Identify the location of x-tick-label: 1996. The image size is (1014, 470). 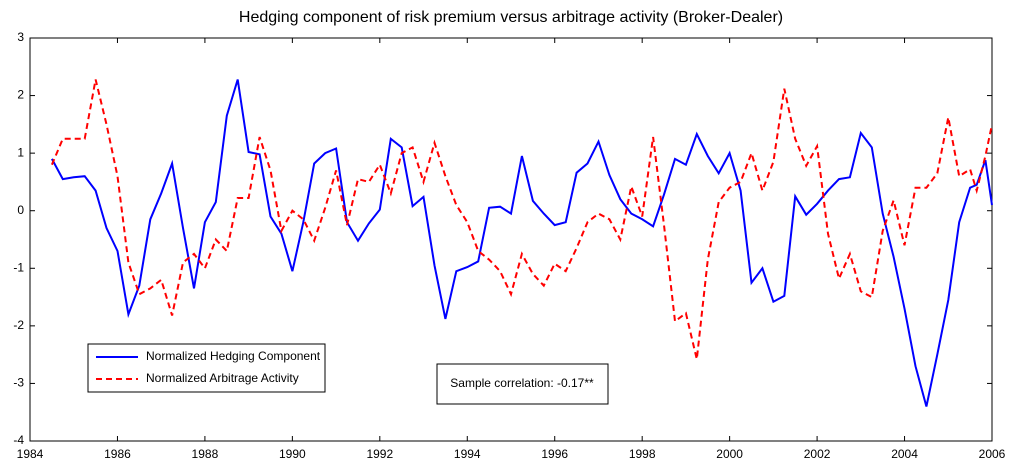
(554, 454).